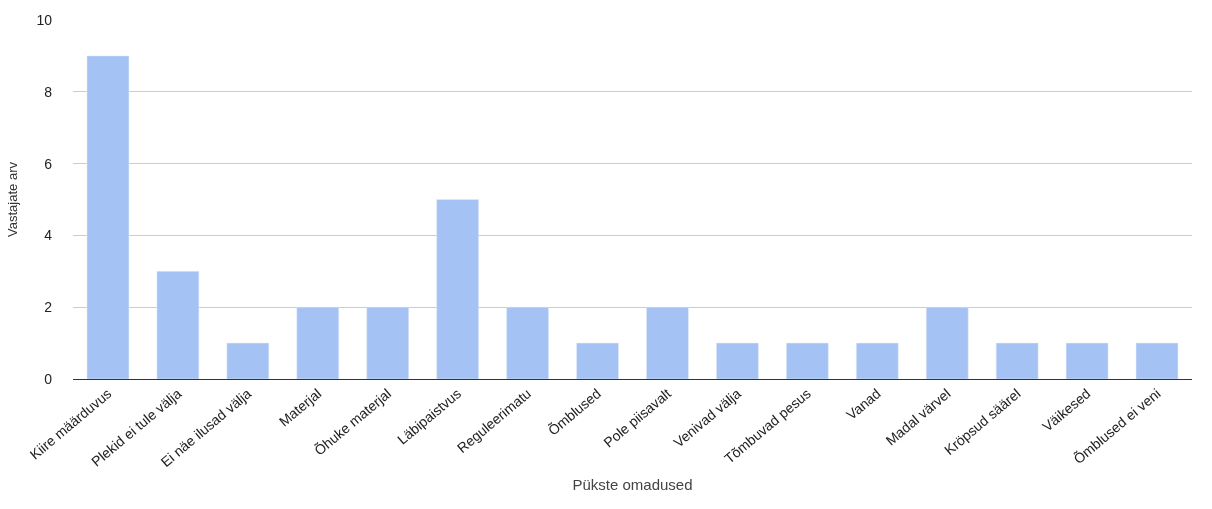 Image resolution: width=1212 pixels, height=509 pixels. Describe the element at coordinates (48, 378) in the screenshot. I see `y-tick-label: 0` at that location.